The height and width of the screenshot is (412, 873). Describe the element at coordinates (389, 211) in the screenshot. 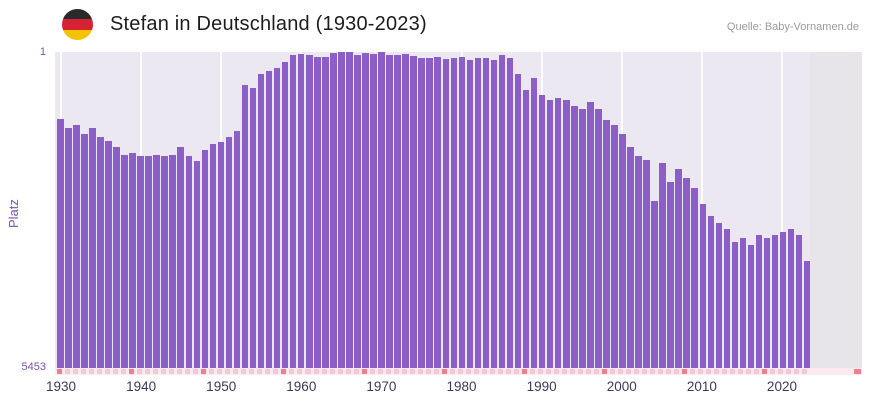

I see `bar-1971` at that location.